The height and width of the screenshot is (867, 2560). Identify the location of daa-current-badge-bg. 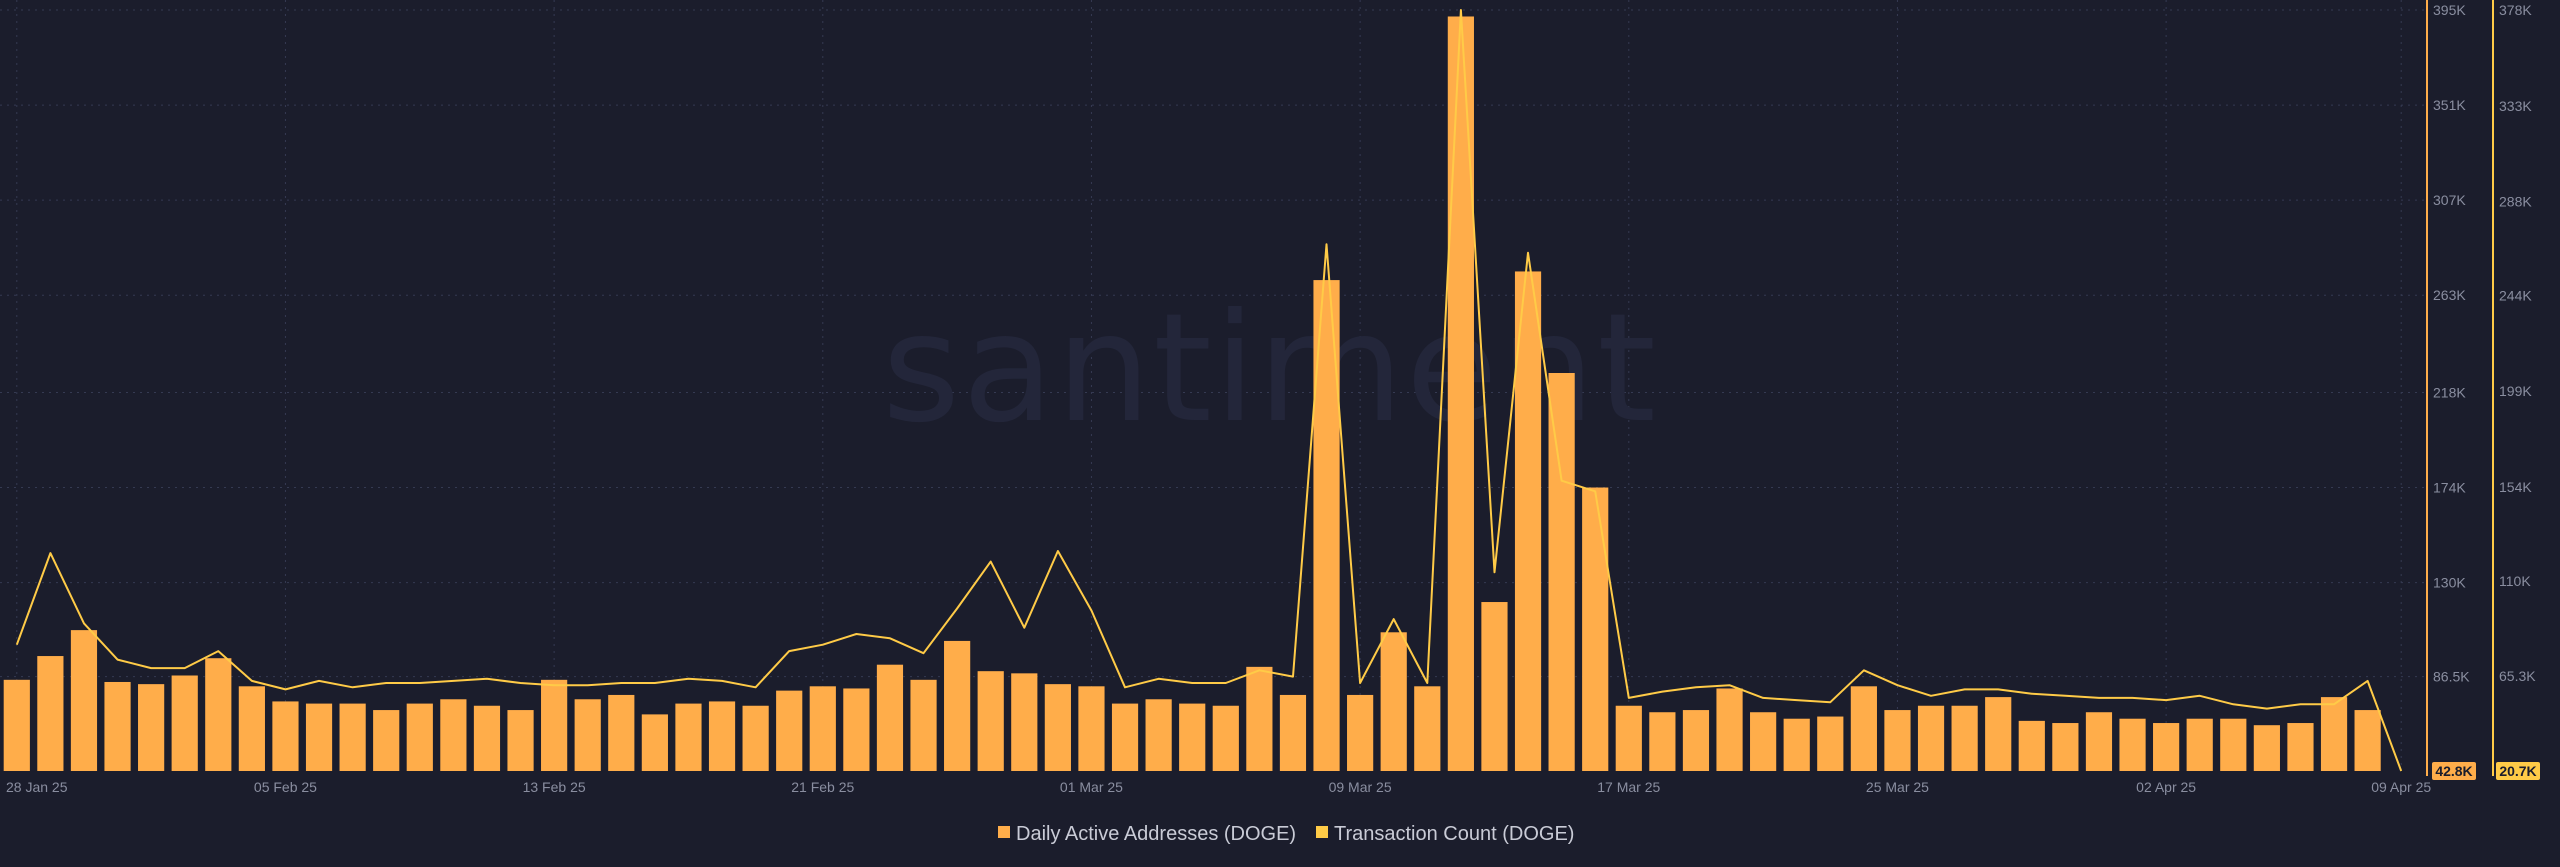
(2454, 771).